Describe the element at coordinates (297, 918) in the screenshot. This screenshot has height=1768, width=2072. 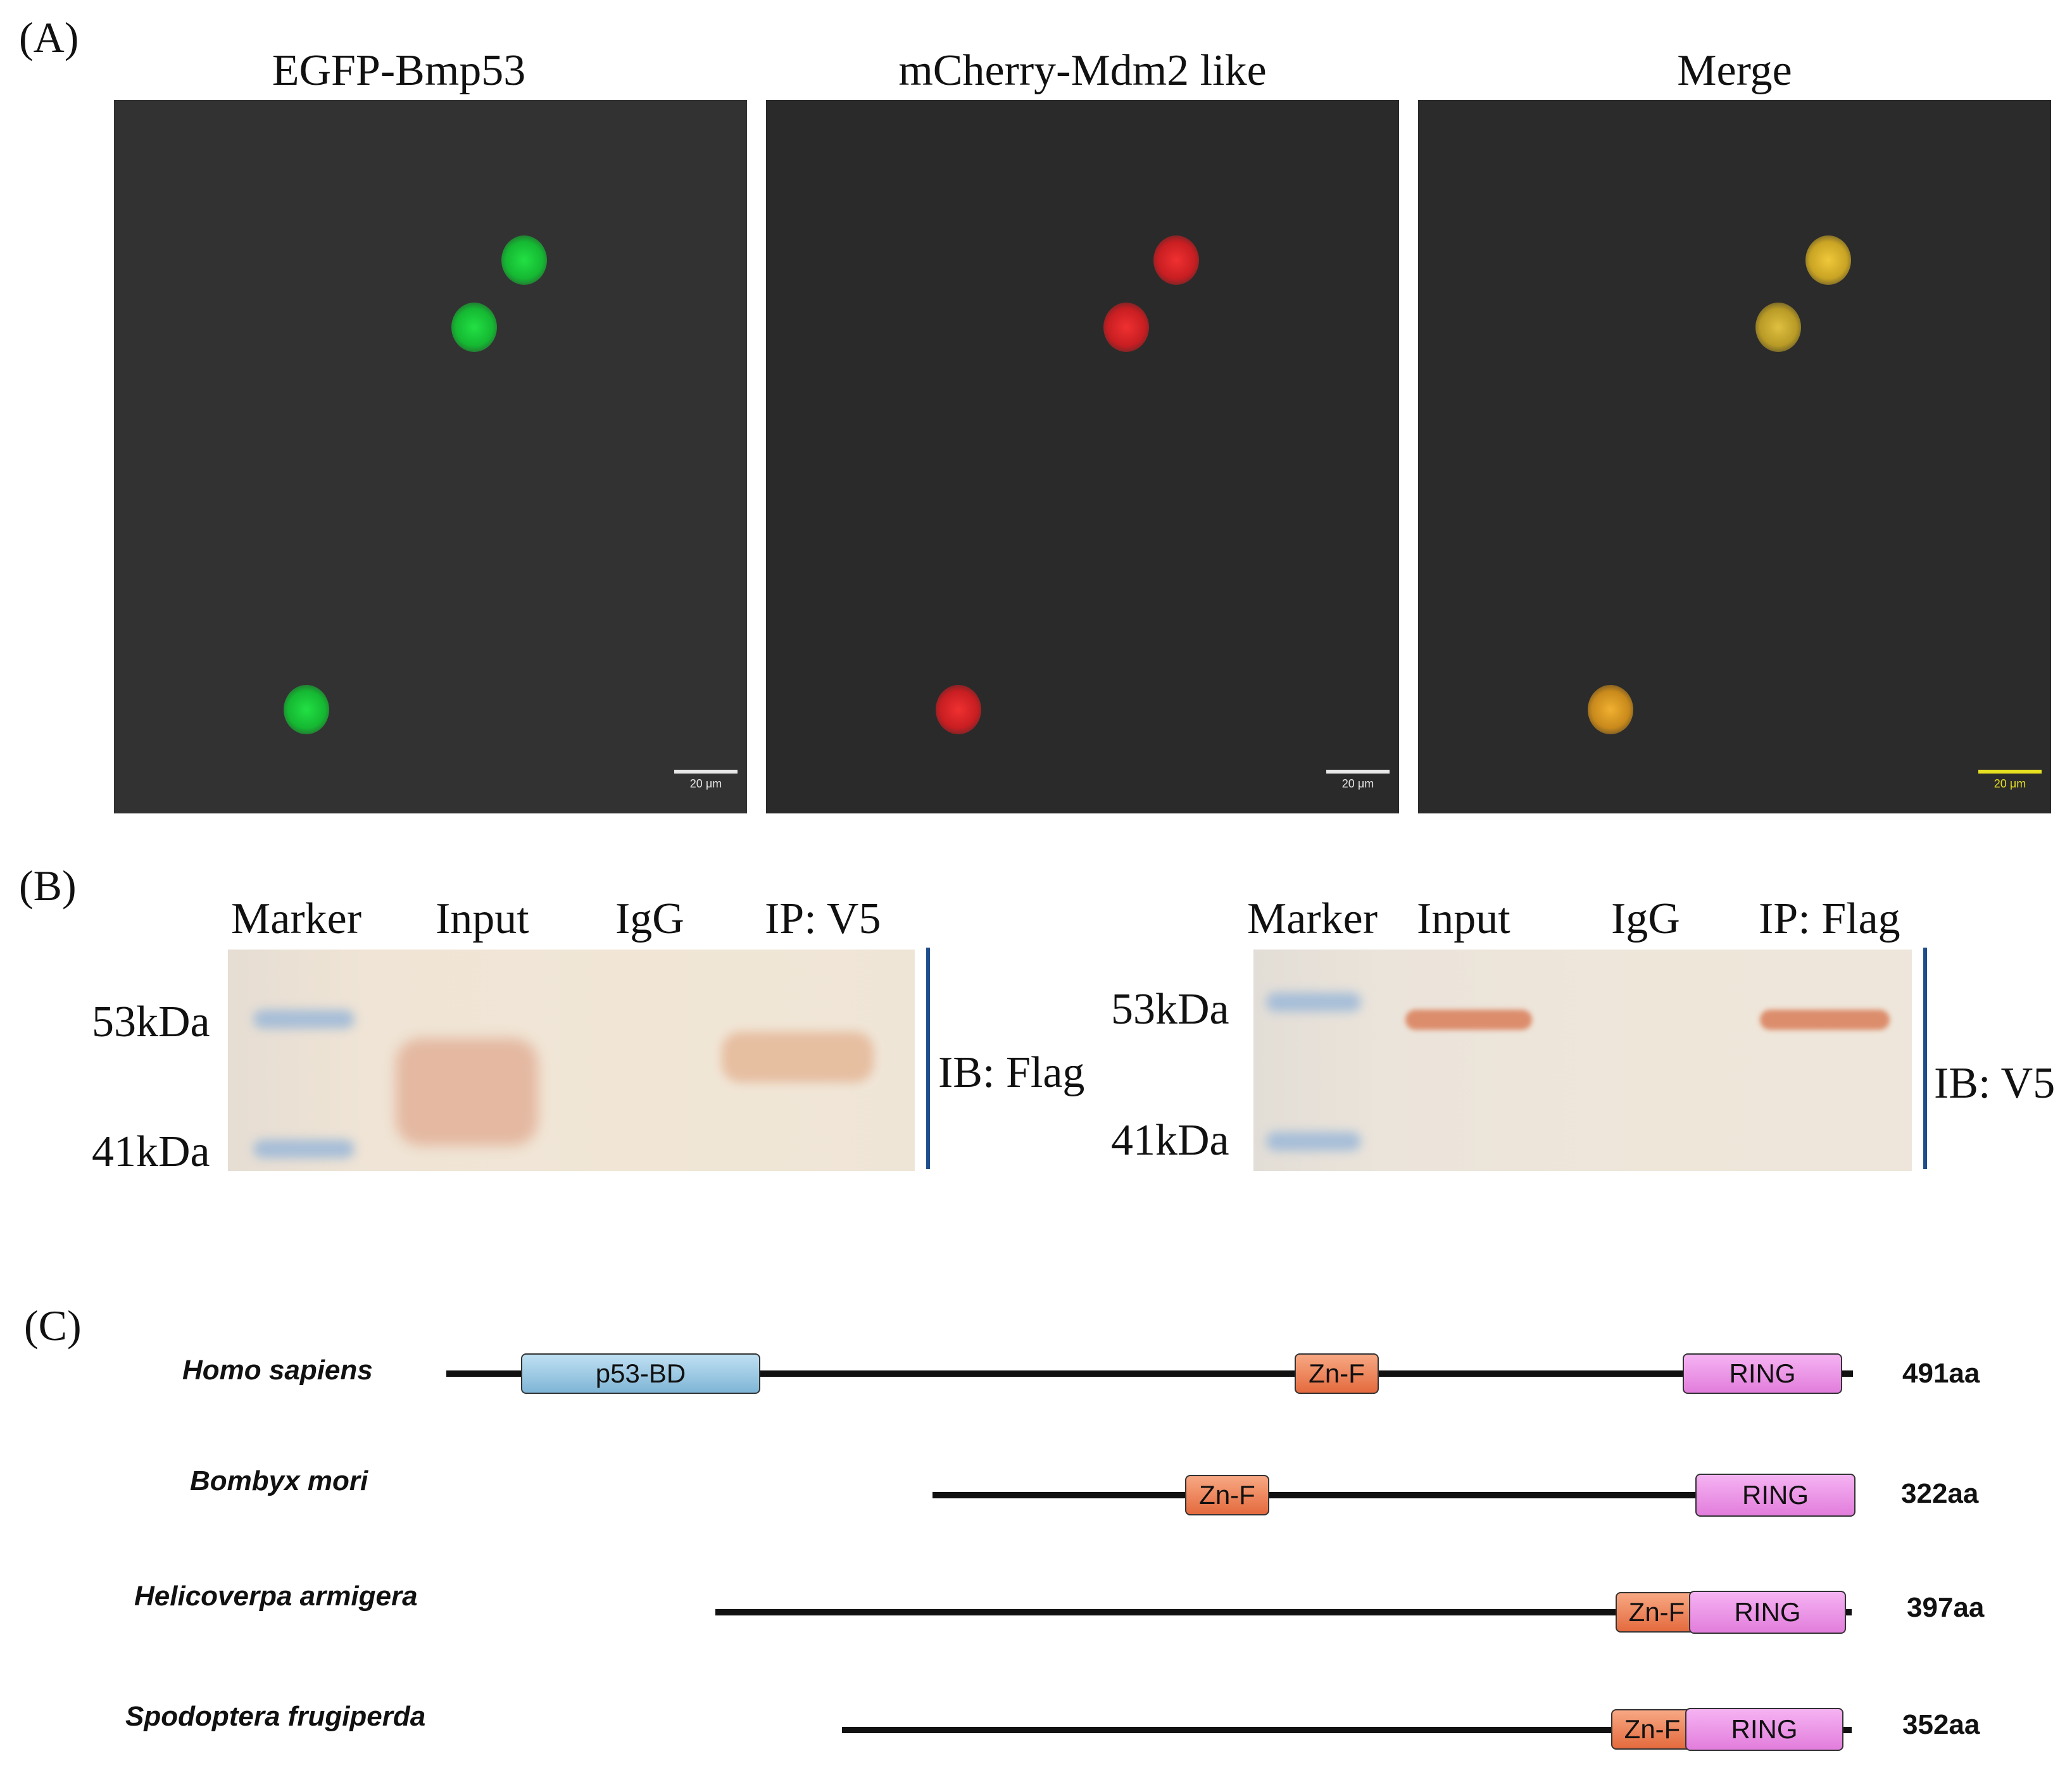
I see `lane-marker-left: Marker` at that location.